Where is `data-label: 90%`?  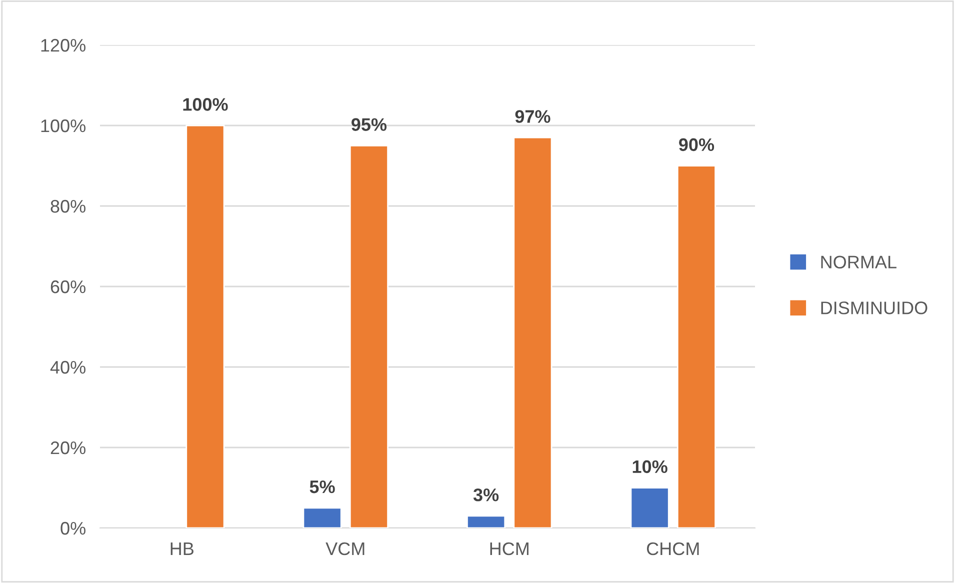
data-label: 90% is located at coordinates (696, 145).